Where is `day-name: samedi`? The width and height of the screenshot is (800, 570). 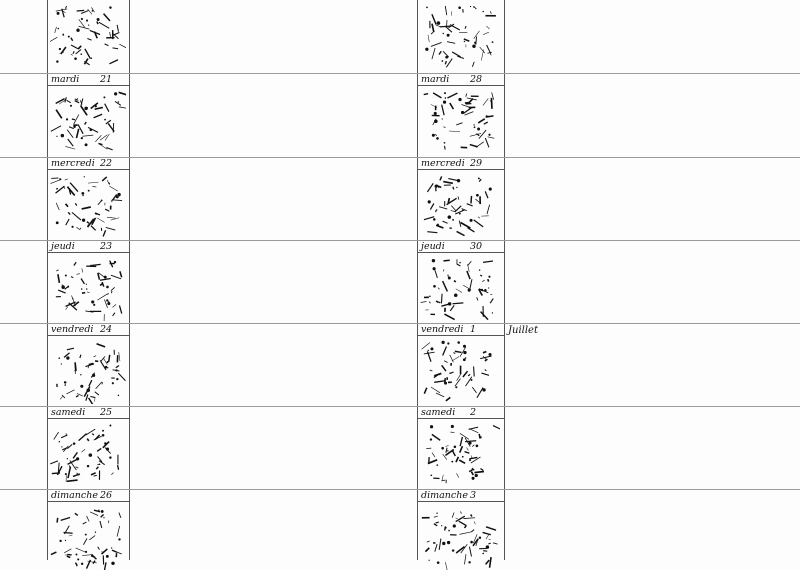 day-name: samedi is located at coordinates (438, 412).